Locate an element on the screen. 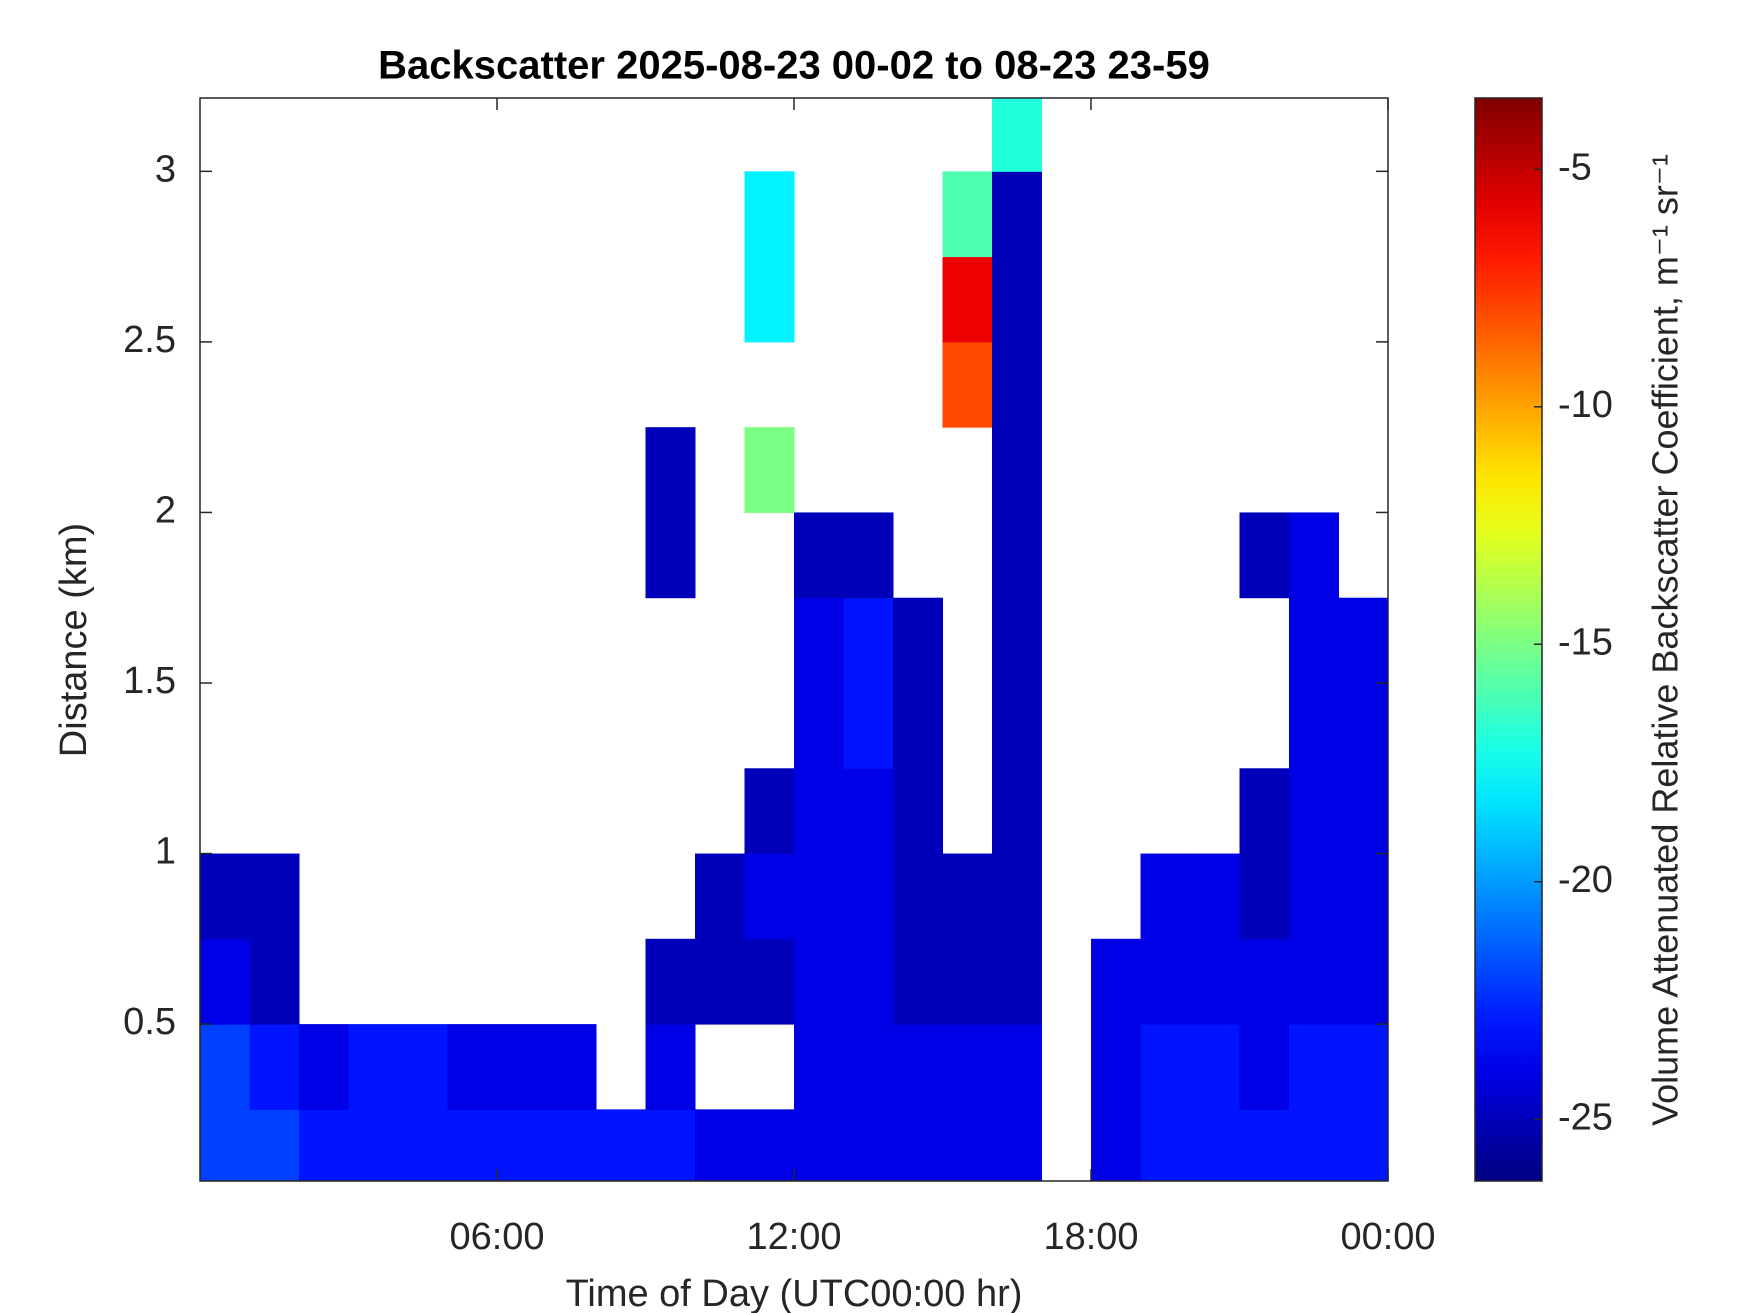 The height and width of the screenshot is (1313, 1750). colorbar-tick-label: -10 is located at coordinates (1585, 405).